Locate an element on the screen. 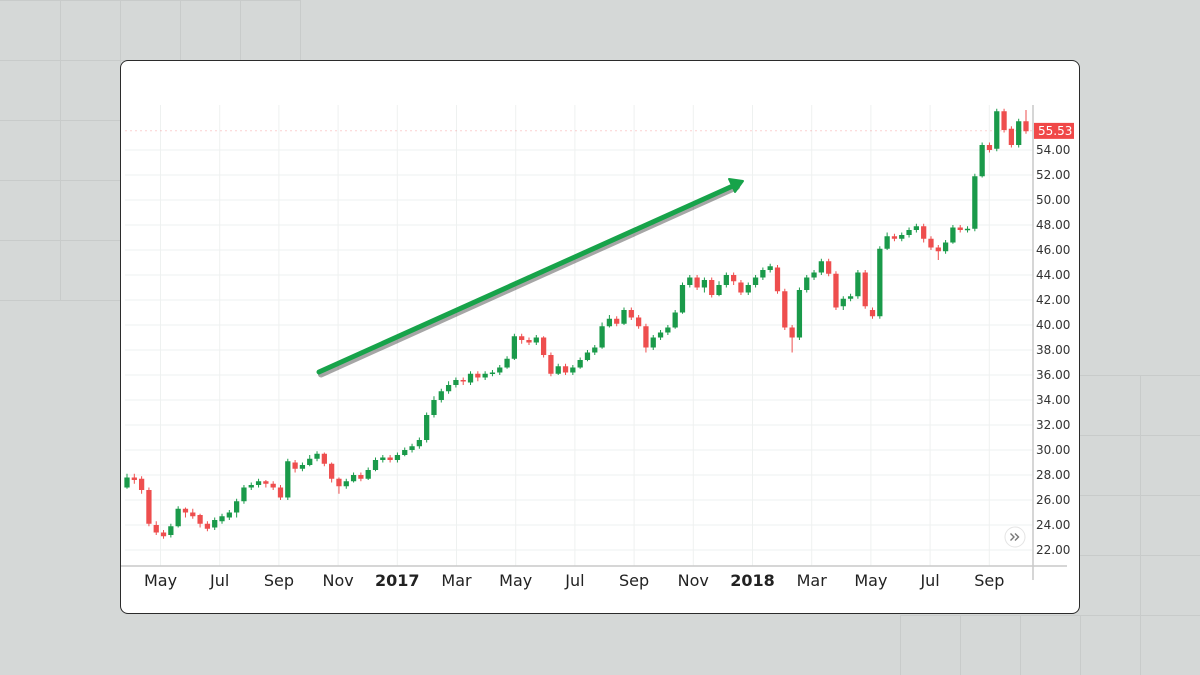  x-tick-label: Nov is located at coordinates (693, 580).